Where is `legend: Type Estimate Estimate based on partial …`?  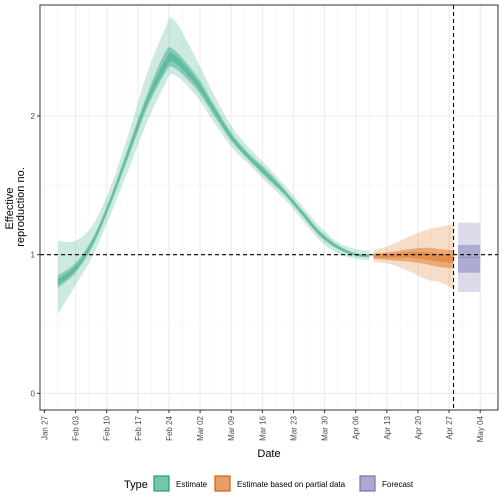
legend: Type Estimate Estimate based on partial … is located at coordinates (269, 483).